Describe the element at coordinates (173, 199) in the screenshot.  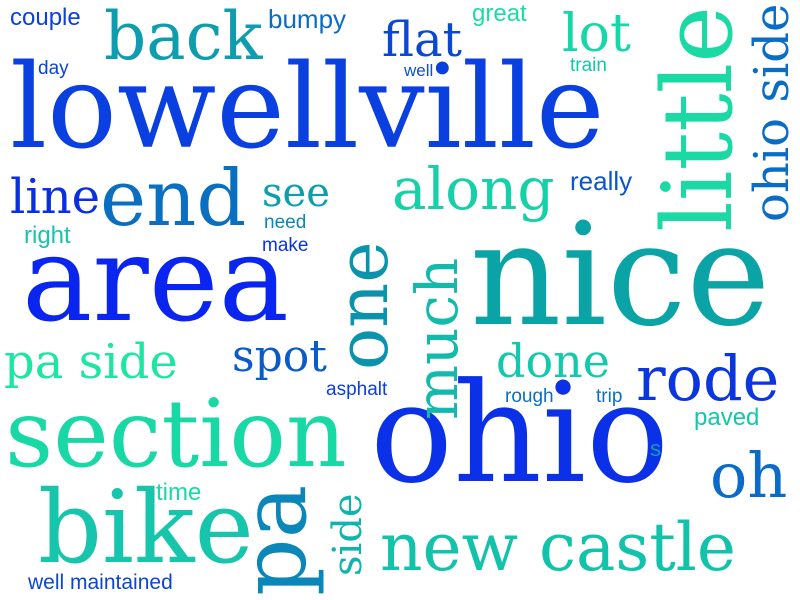
I see `word-end: end` at that location.